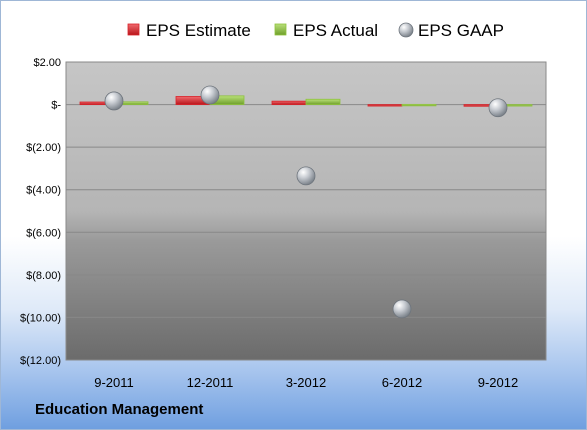 The width and height of the screenshot is (587, 430). I want to click on bar-series, so click(306, 101).